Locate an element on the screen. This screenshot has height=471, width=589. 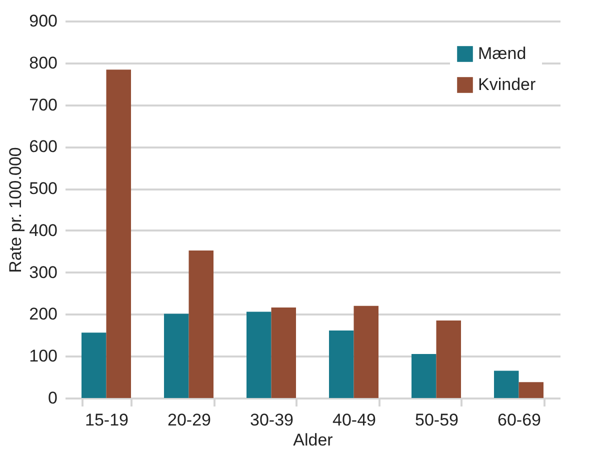
y-tick-label: 200 is located at coordinates (43, 314).